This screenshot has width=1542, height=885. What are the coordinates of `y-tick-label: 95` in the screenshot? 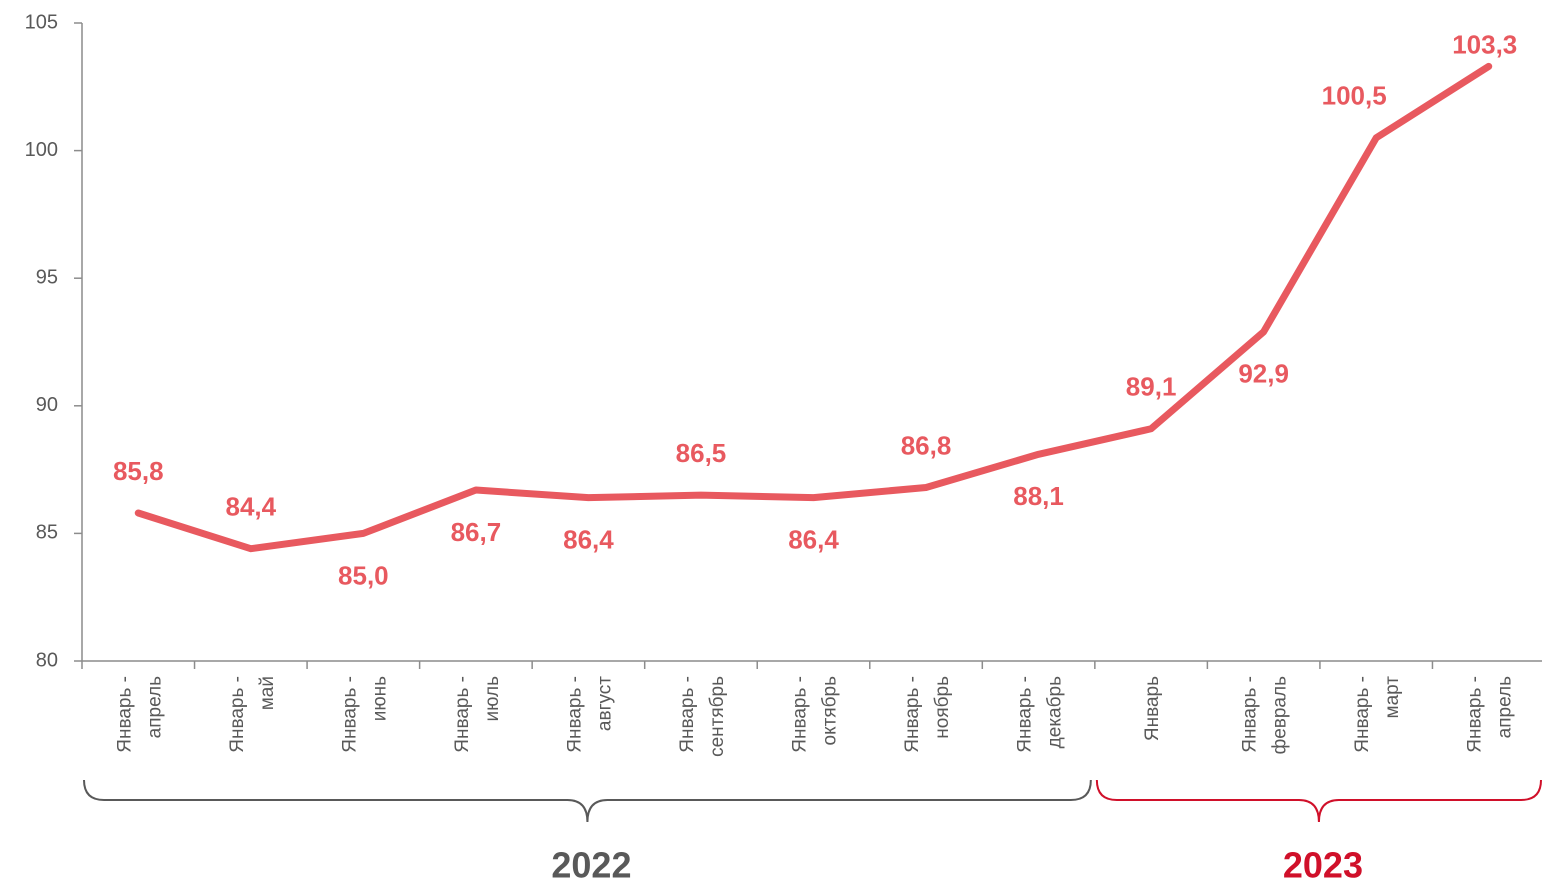 It's located at (47, 277).